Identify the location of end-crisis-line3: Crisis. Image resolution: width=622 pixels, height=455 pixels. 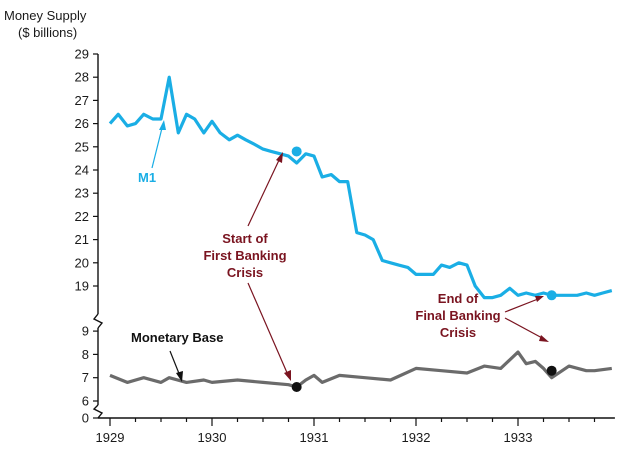
(458, 332).